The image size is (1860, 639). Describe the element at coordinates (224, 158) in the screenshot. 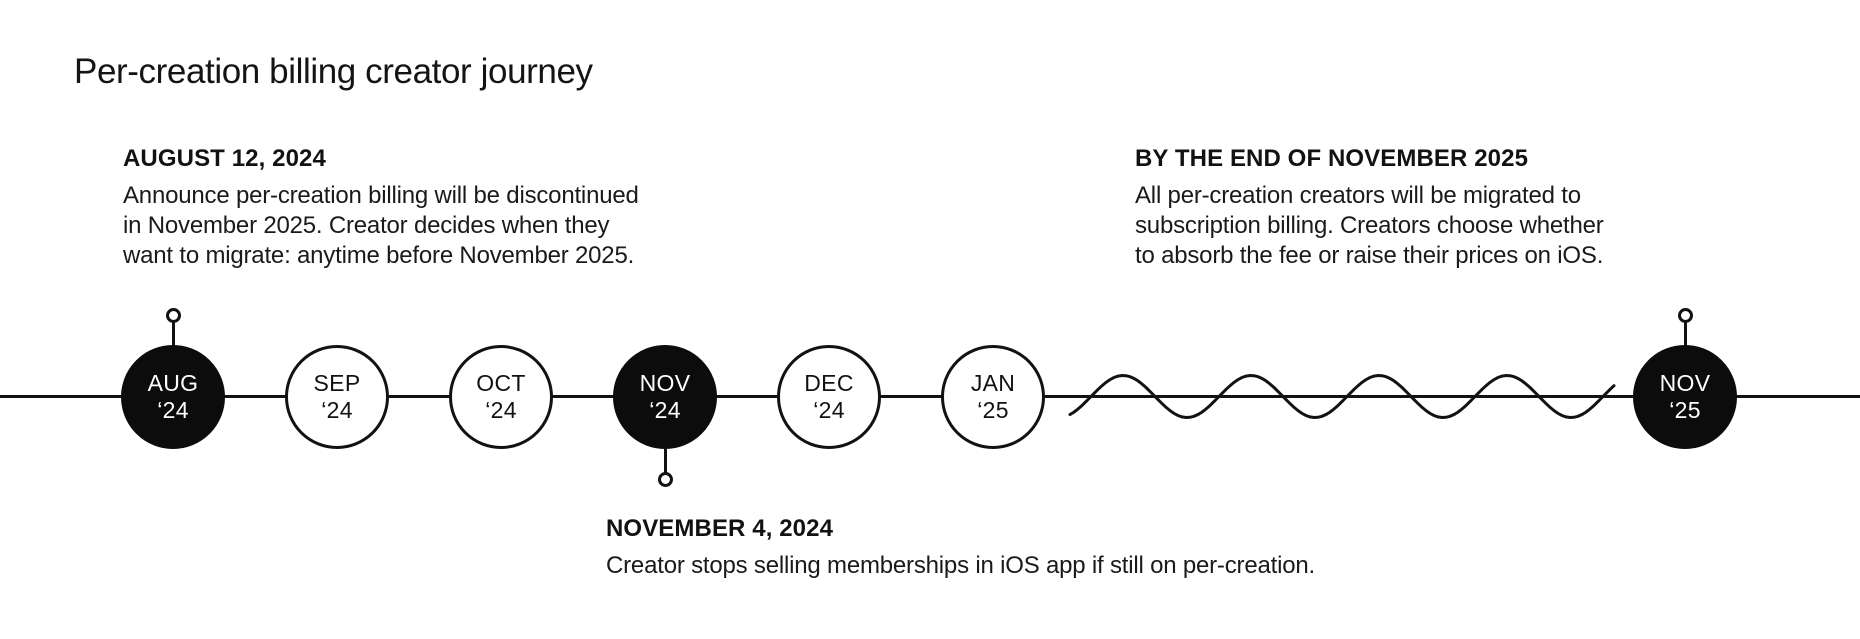

I see `annotation-heading: AUGUST 12, 2024` at that location.